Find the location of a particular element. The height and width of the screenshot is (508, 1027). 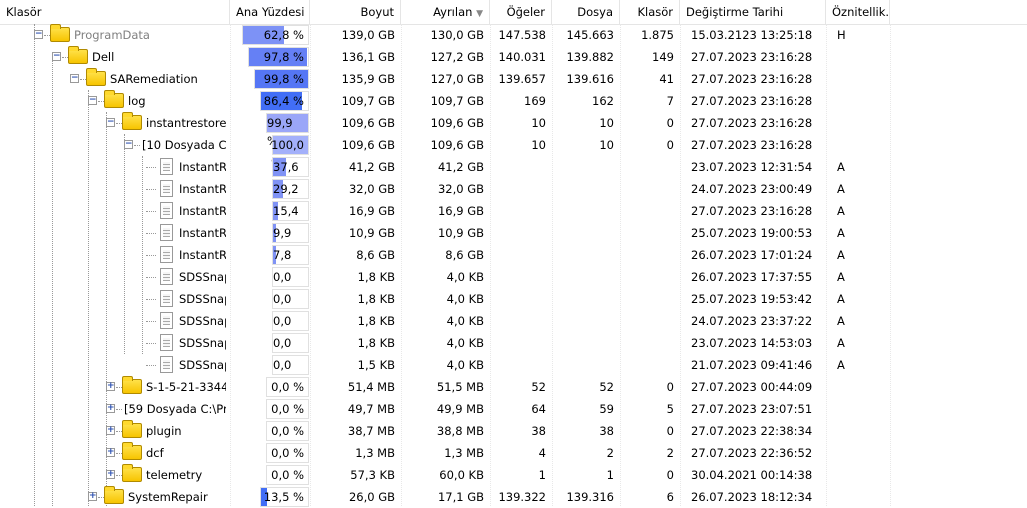

percent-bar: 13,5 % is located at coordinates (284, 497).